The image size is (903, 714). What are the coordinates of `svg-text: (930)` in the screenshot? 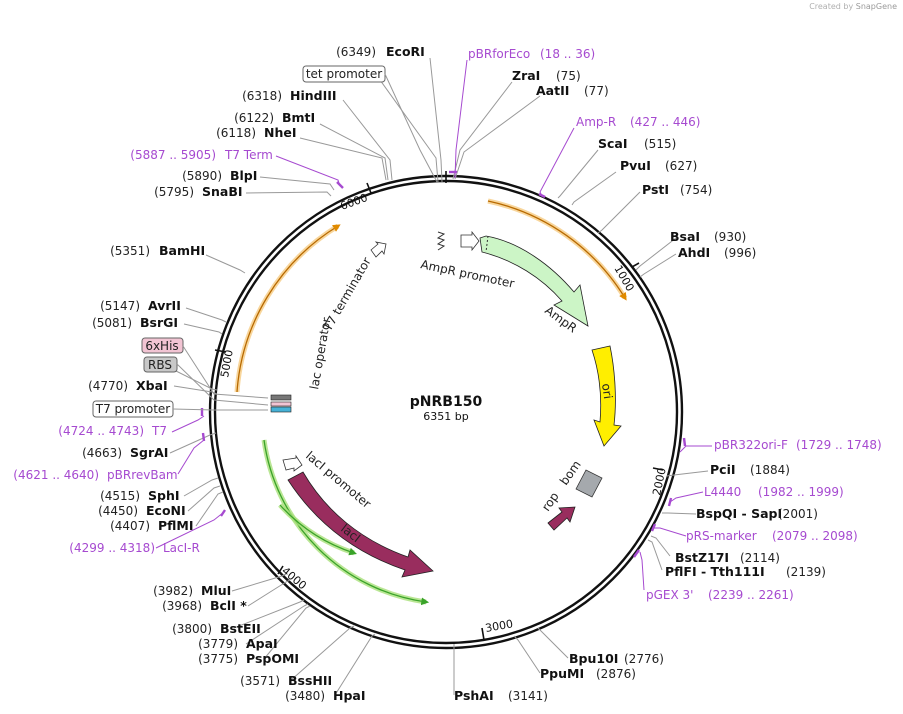 It's located at (730, 237).